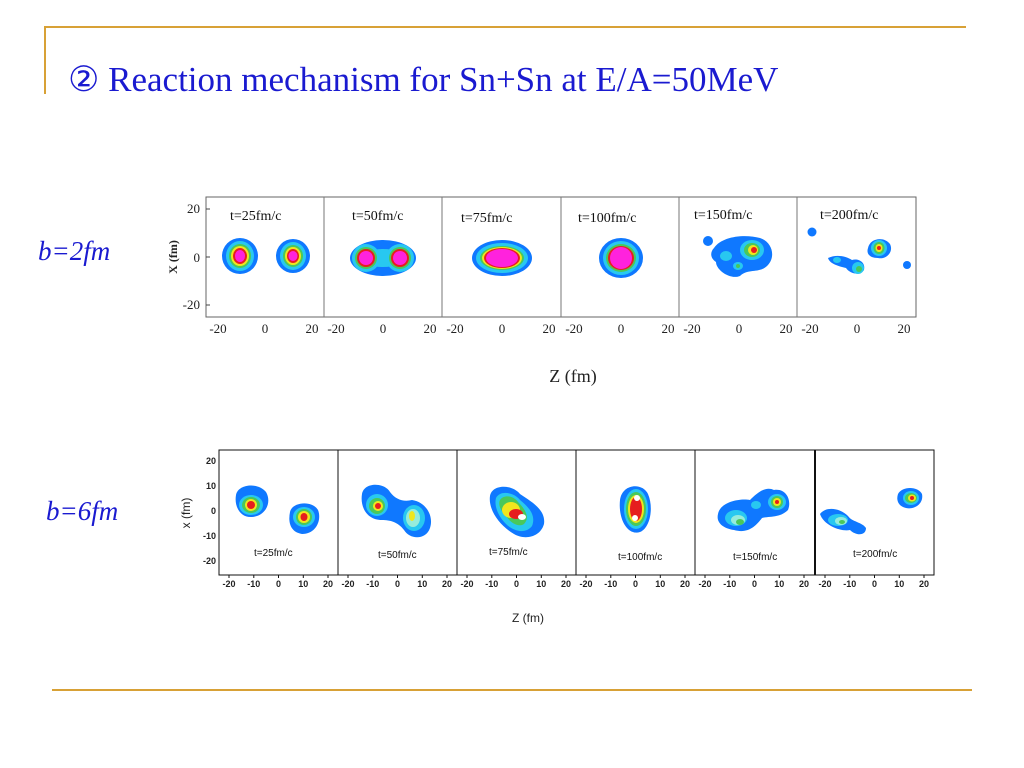 The width and height of the screenshot is (1024, 768). Describe the element at coordinates (82, 511) in the screenshot. I see `figure-bottom-label: b=6fm` at that location.